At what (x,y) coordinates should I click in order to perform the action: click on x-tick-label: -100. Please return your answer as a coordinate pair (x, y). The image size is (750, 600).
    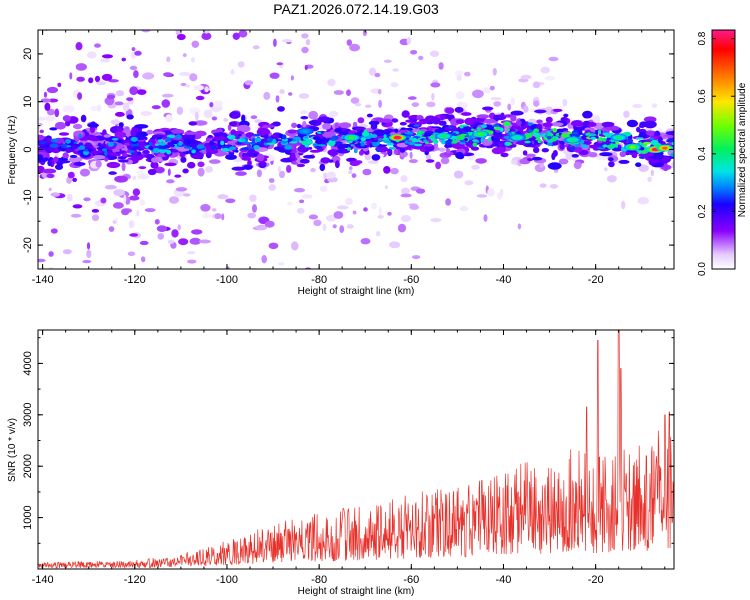
    Looking at the image, I should click on (227, 280).